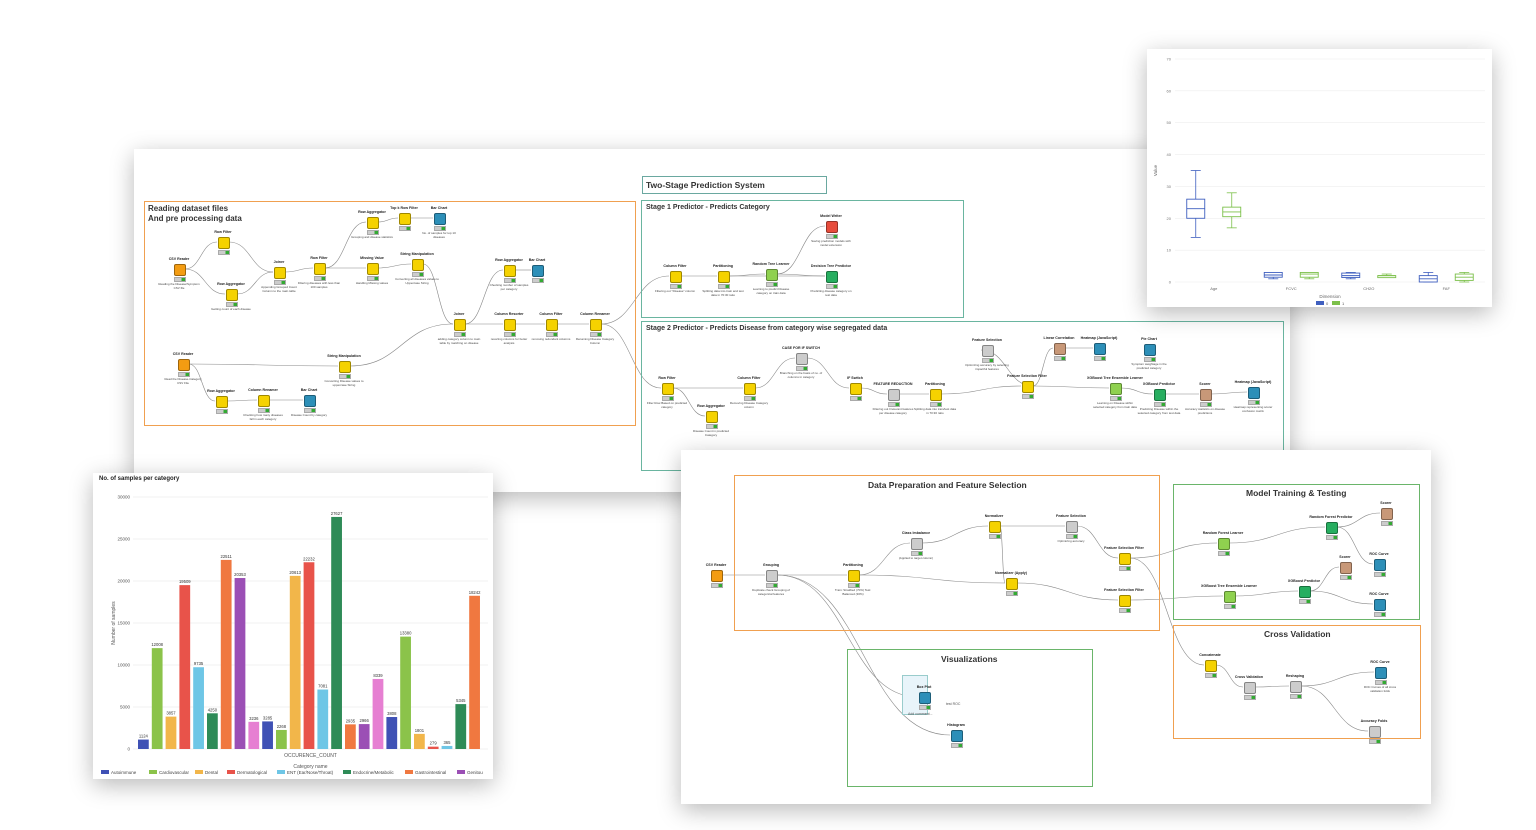  What do you see at coordinates (252, 772) in the screenshot?
I see `legend-label: Dermatological` at bounding box center [252, 772].